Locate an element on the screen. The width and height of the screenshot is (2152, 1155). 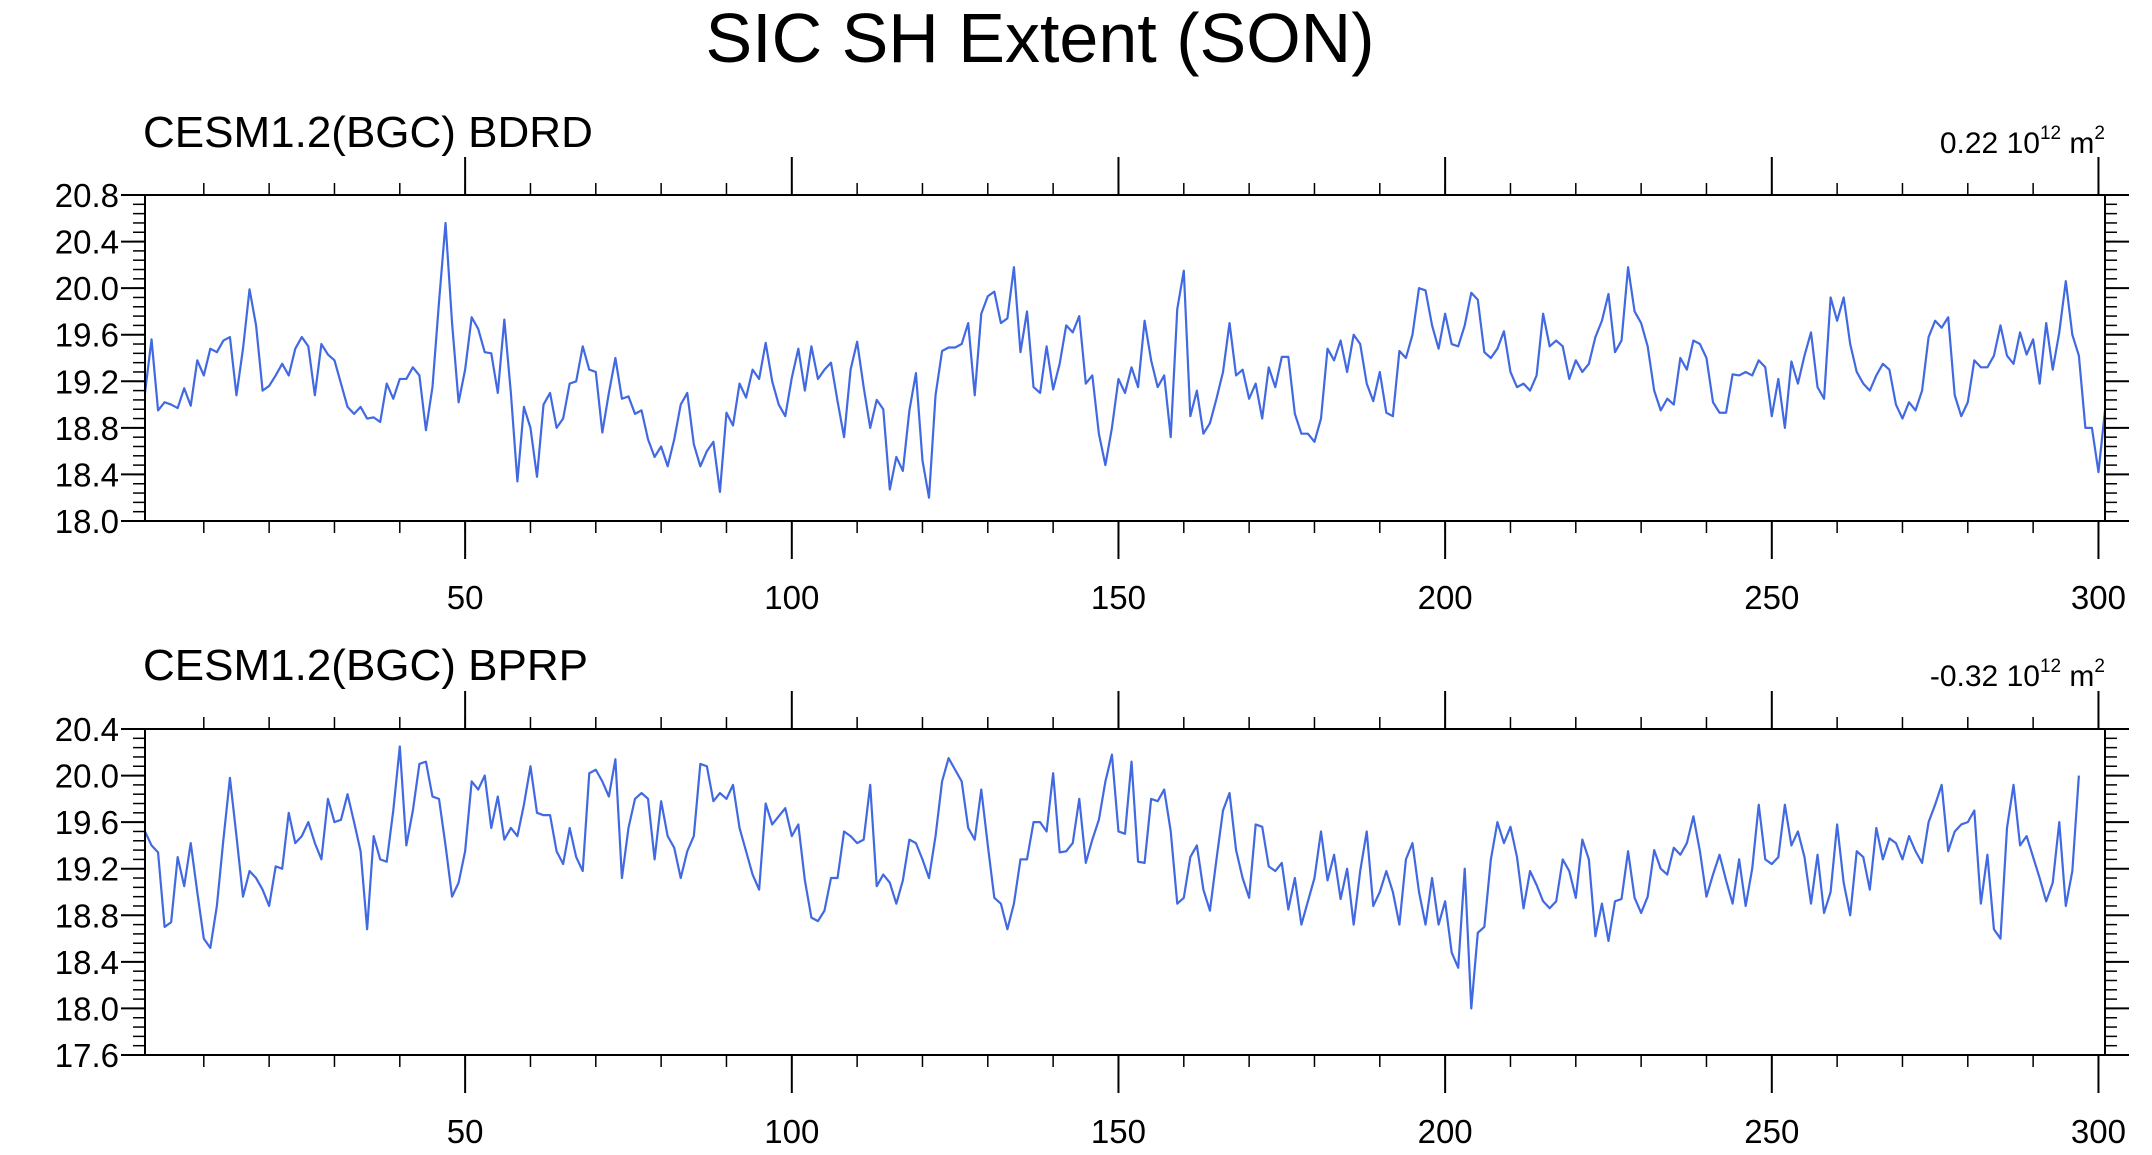
trend-annotation: 0.22 1012 m2 is located at coordinates (2022, 141).